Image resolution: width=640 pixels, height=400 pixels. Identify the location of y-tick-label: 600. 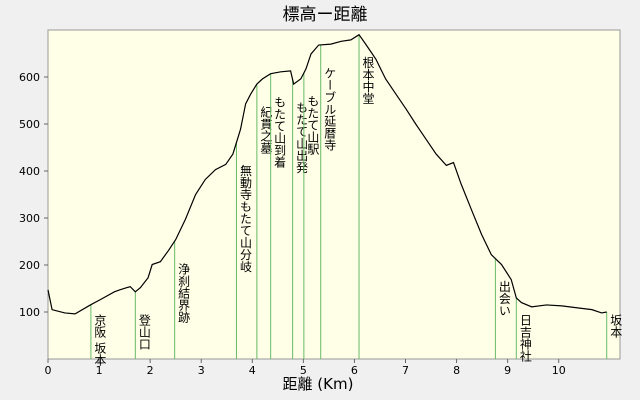
(29, 77).